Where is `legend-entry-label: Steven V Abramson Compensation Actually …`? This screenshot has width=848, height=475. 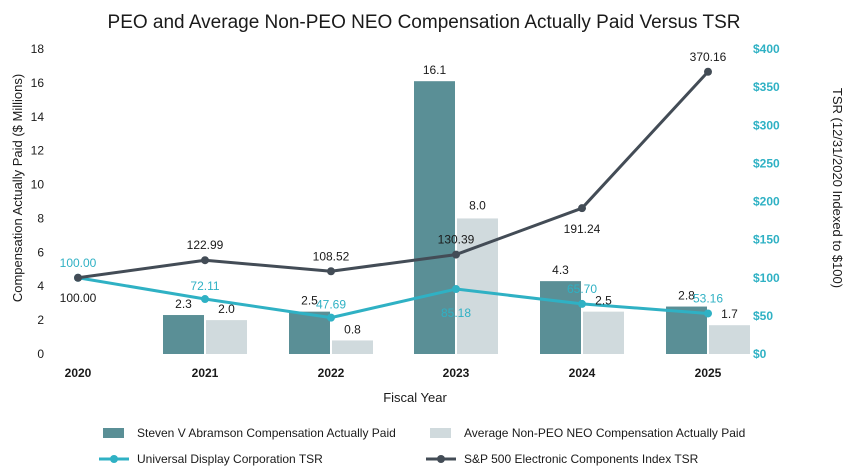 legend-entry-label: Steven V Abramson Compensation Actually … is located at coordinates (266, 433).